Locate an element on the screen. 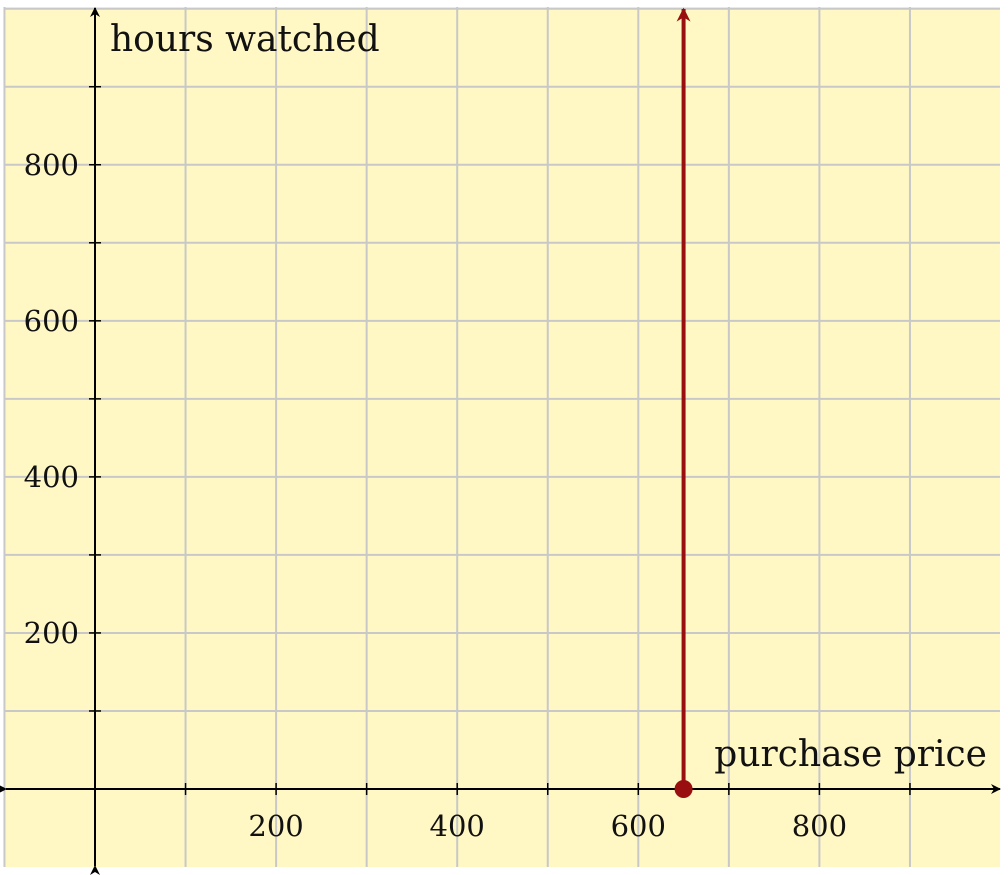 The width and height of the screenshot is (1008, 875). x-tick-label: 600 is located at coordinates (638, 826).